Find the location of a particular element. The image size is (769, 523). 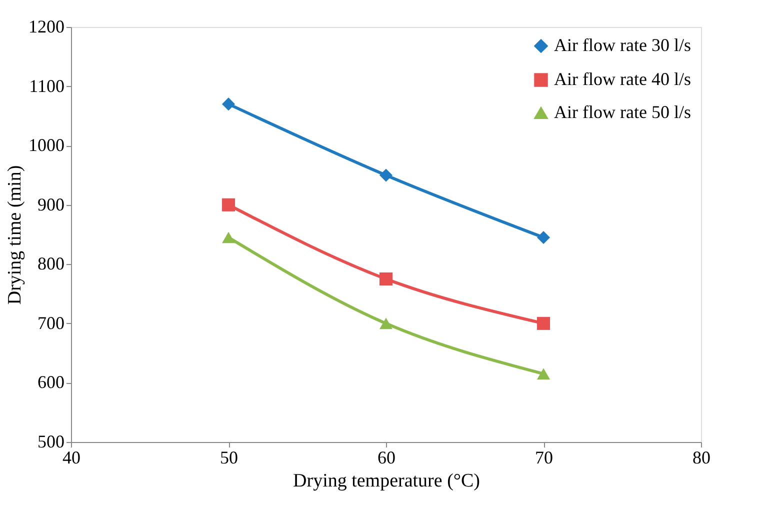

y-tick-label: 900 is located at coordinates (51, 204).